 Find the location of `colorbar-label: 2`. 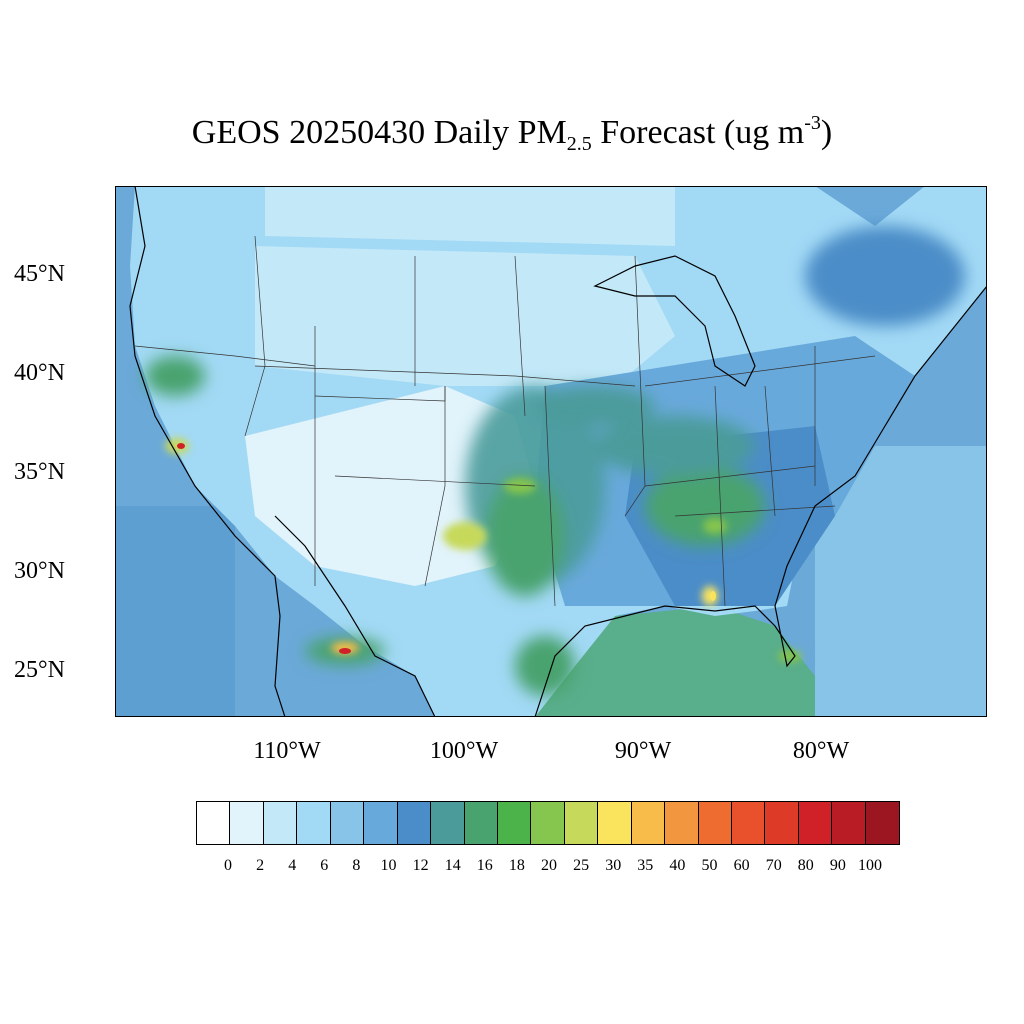

colorbar-label: 2 is located at coordinates (260, 865).